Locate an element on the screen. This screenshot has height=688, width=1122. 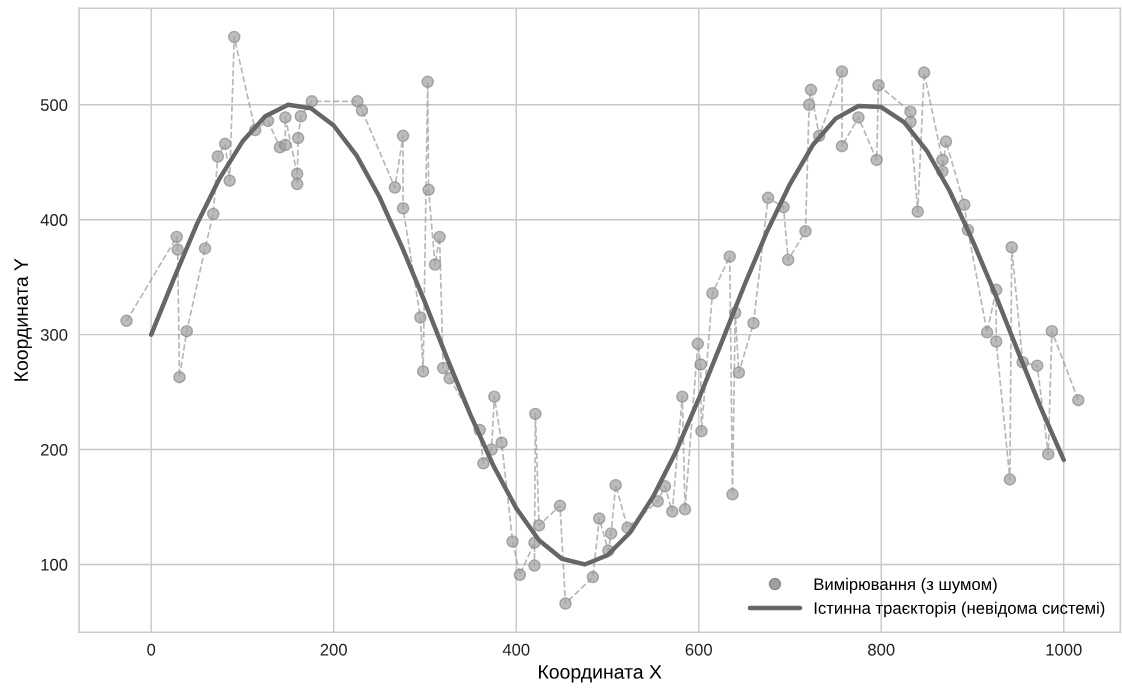
legend-label: Істинна траєкторія (невідома системі) is located at coordinates (959, 609).